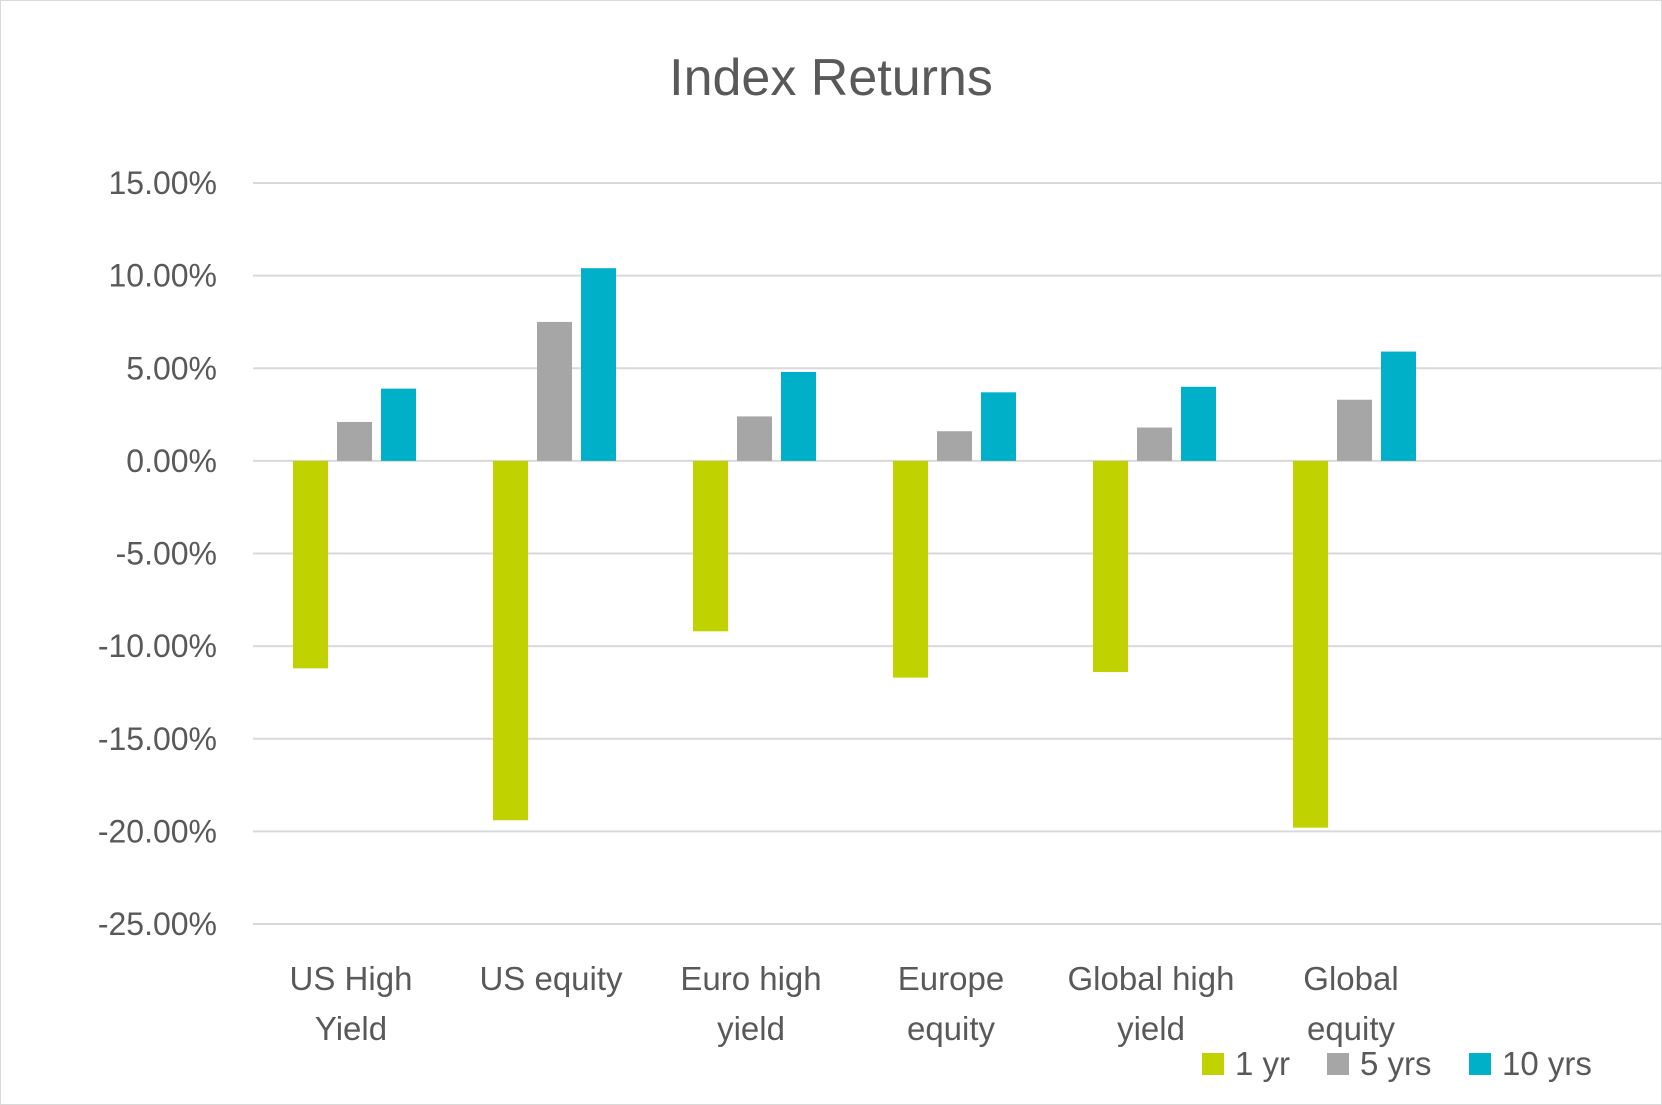 Image resolution: width=1662 pixels, height=1105 pixels. I want to click on legend-label-5-yrs: 5 yrs, so click(1396, 1063).